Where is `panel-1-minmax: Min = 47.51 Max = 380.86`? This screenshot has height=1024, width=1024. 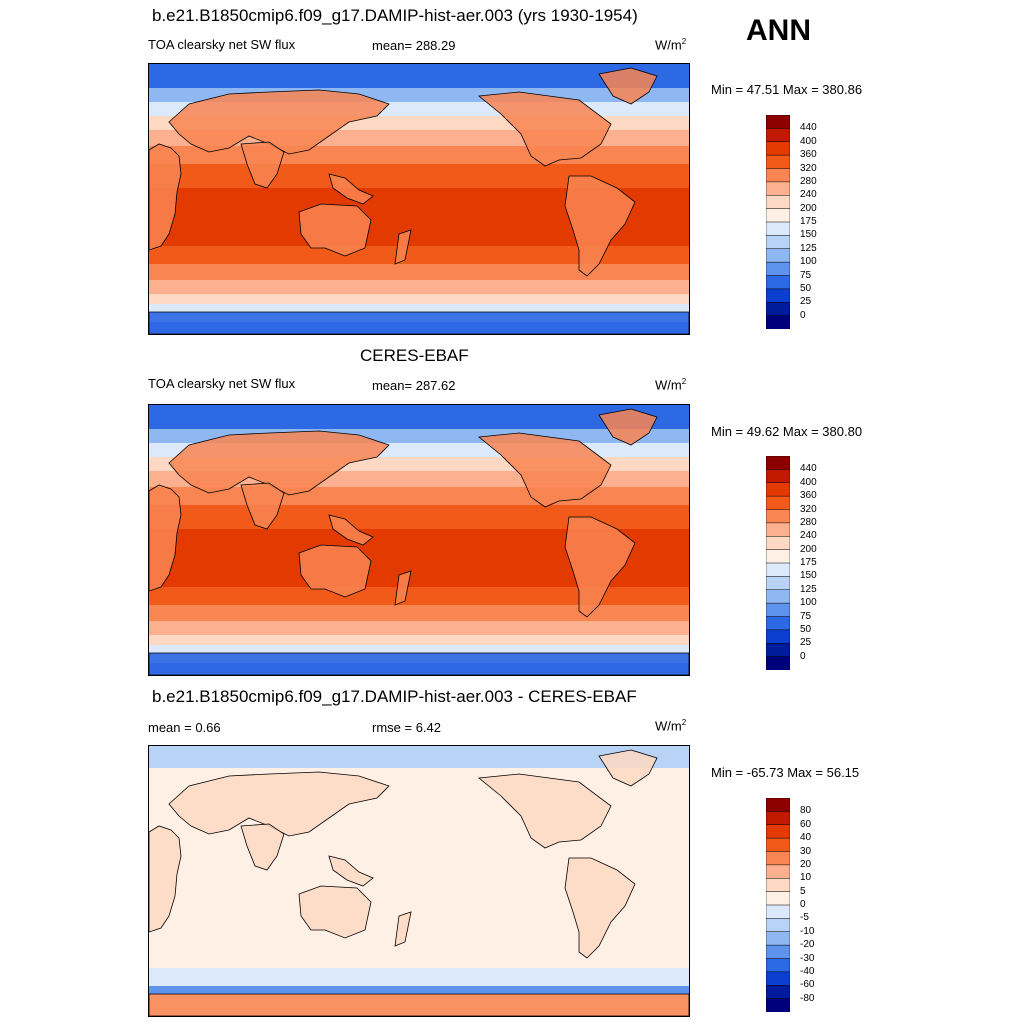
panel-1-minmax: Min = 47.51 Max = 380.86 is located at coordinates (787, 89).